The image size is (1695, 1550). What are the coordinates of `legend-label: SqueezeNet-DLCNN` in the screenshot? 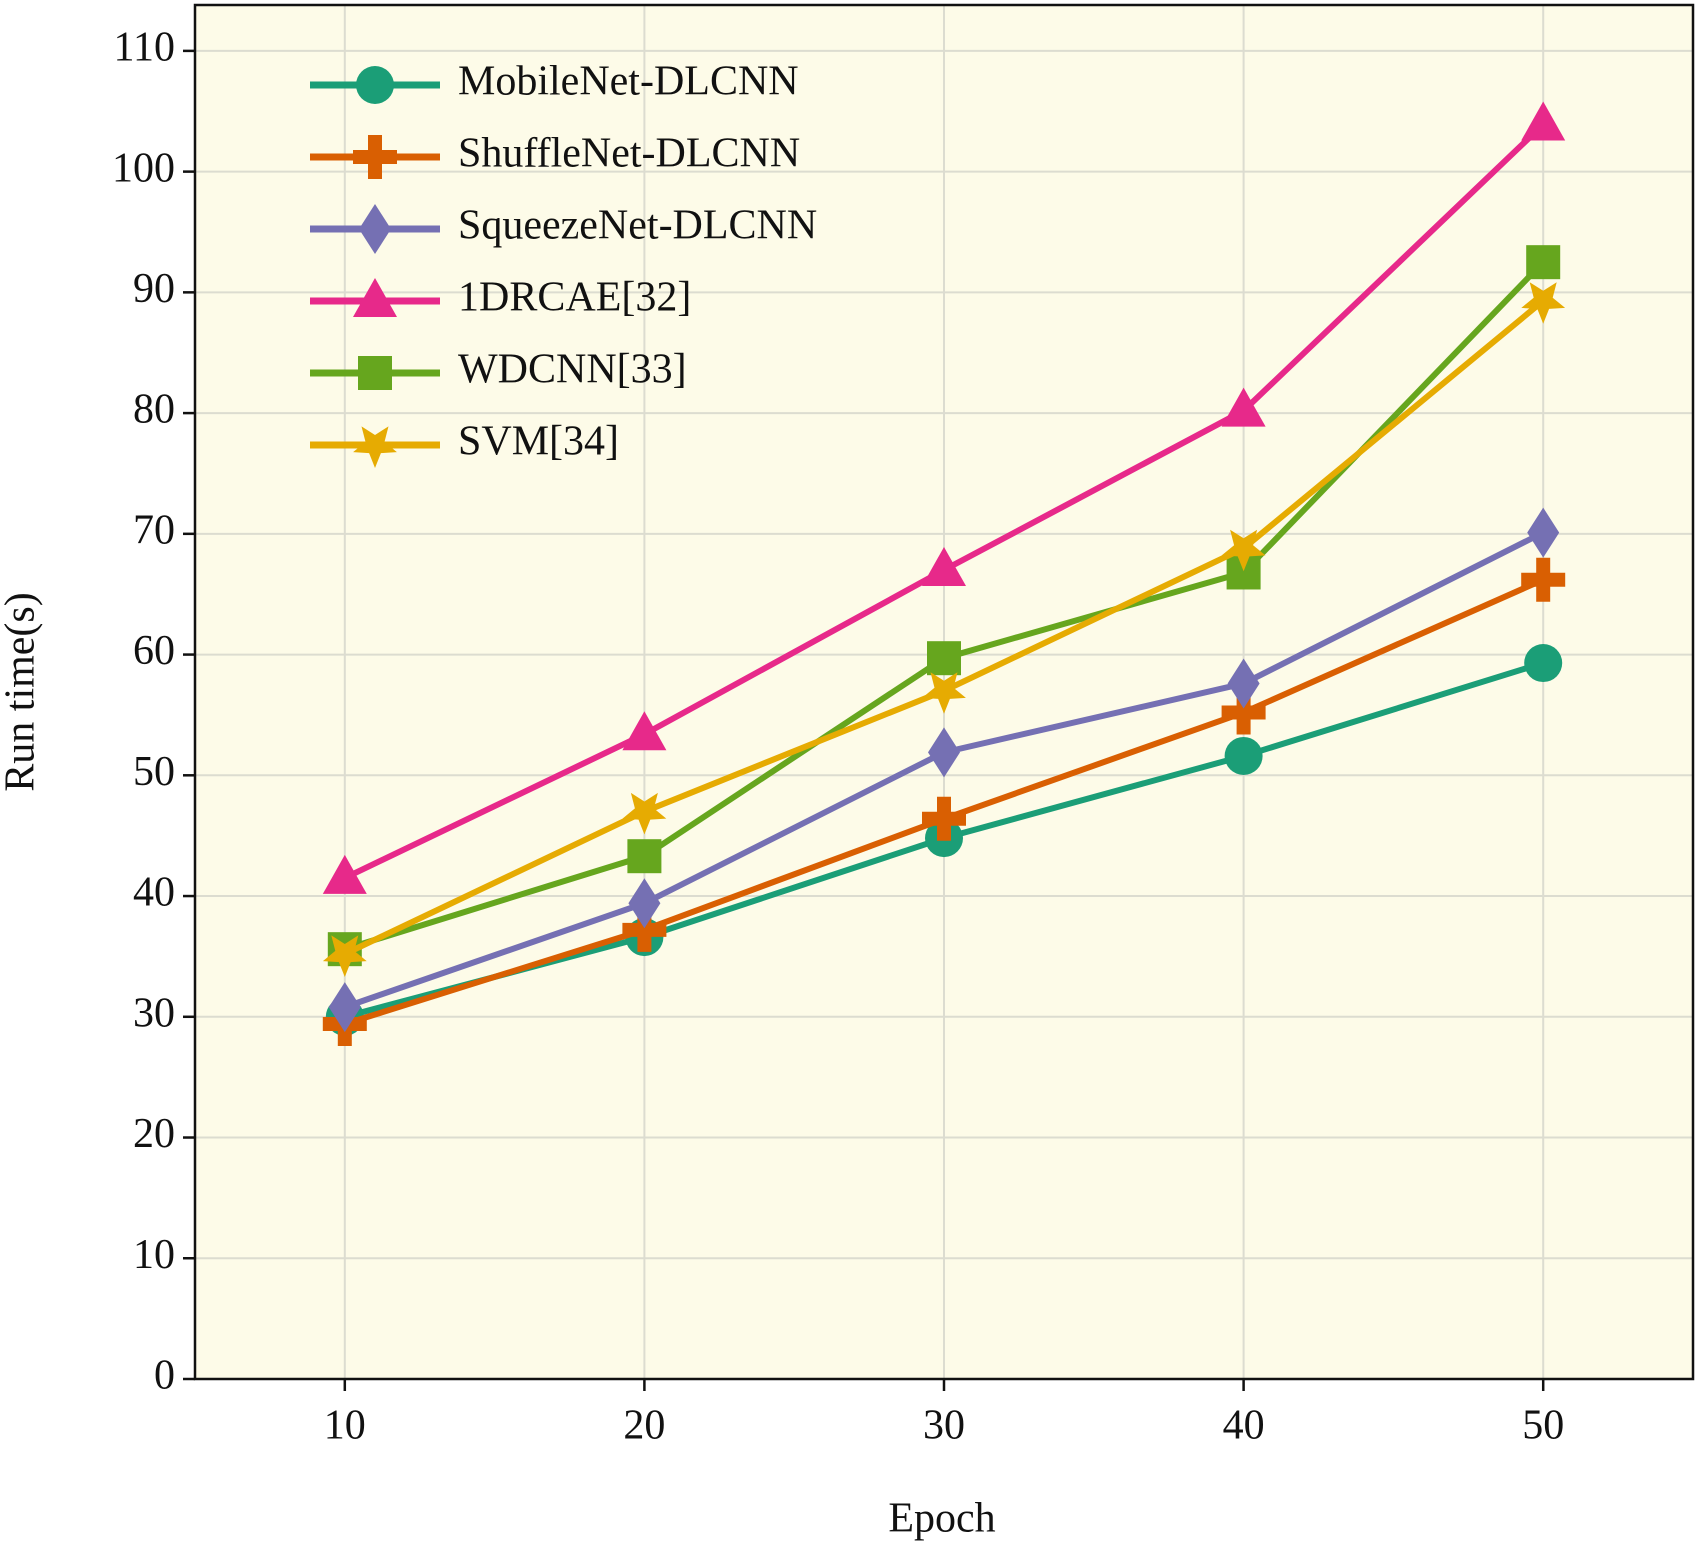 It's located at (637, 226).